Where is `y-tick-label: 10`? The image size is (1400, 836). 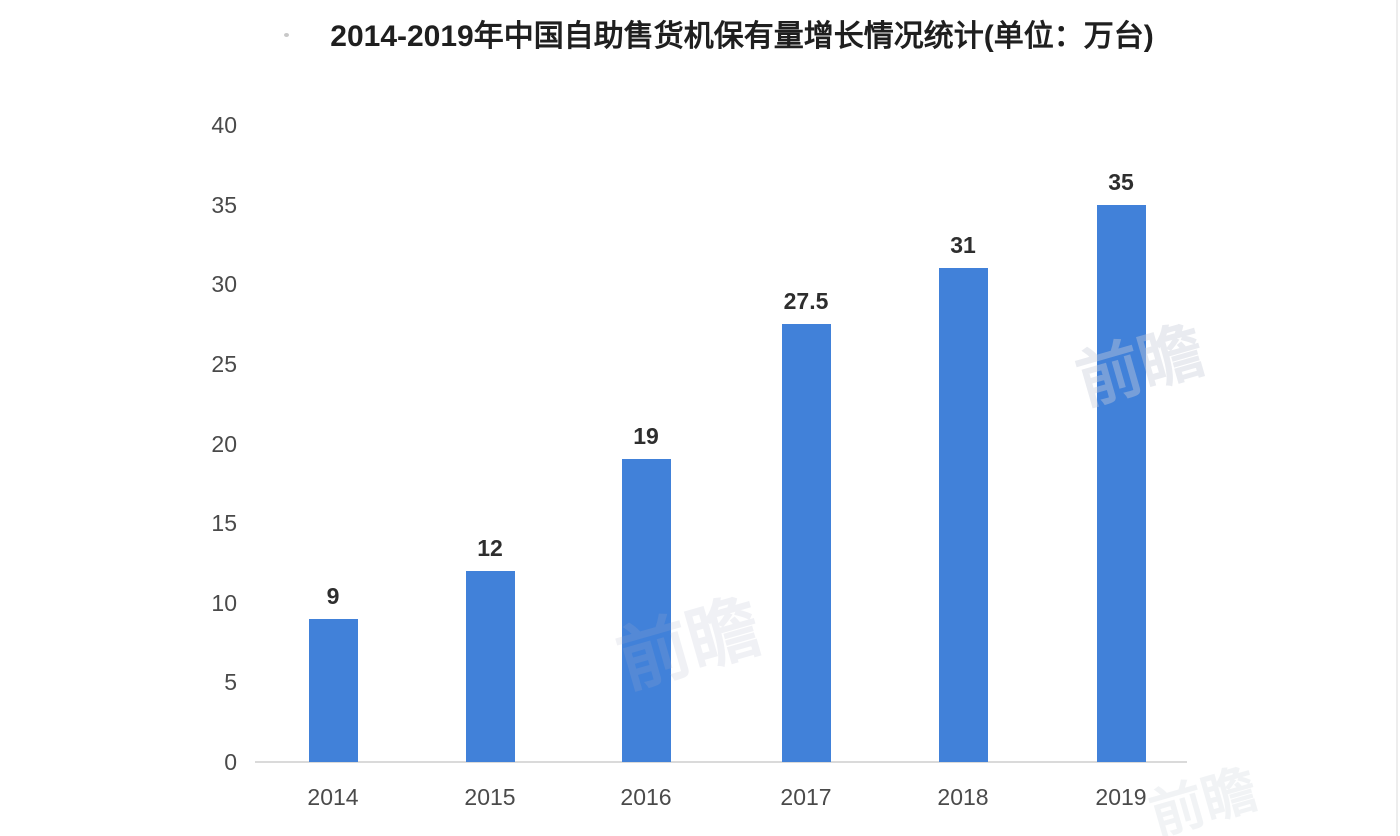
y-tick-label: 10 is located at coordinates (224, 602).